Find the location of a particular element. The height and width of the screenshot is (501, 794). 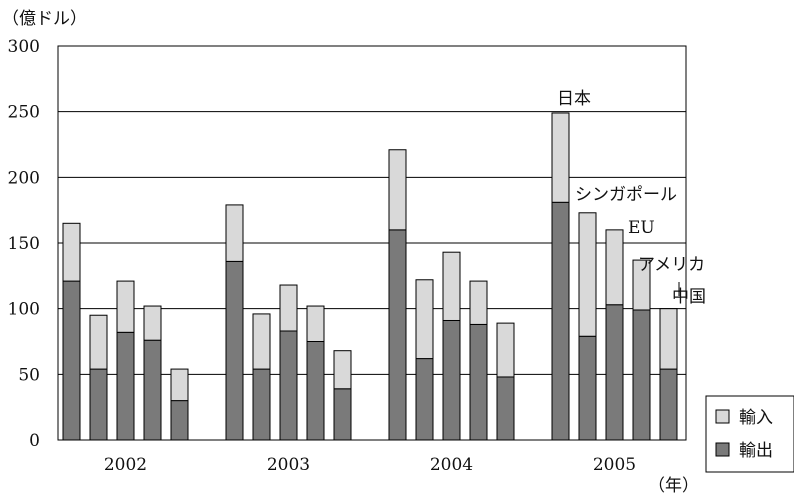

y-tick-label: 150 is located at coordinates (24, 244).